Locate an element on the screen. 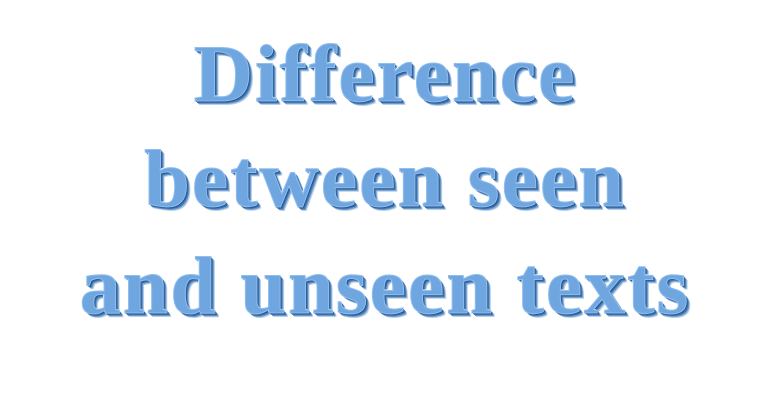  title-line-2: between seen is located at coordinates (385, 179).